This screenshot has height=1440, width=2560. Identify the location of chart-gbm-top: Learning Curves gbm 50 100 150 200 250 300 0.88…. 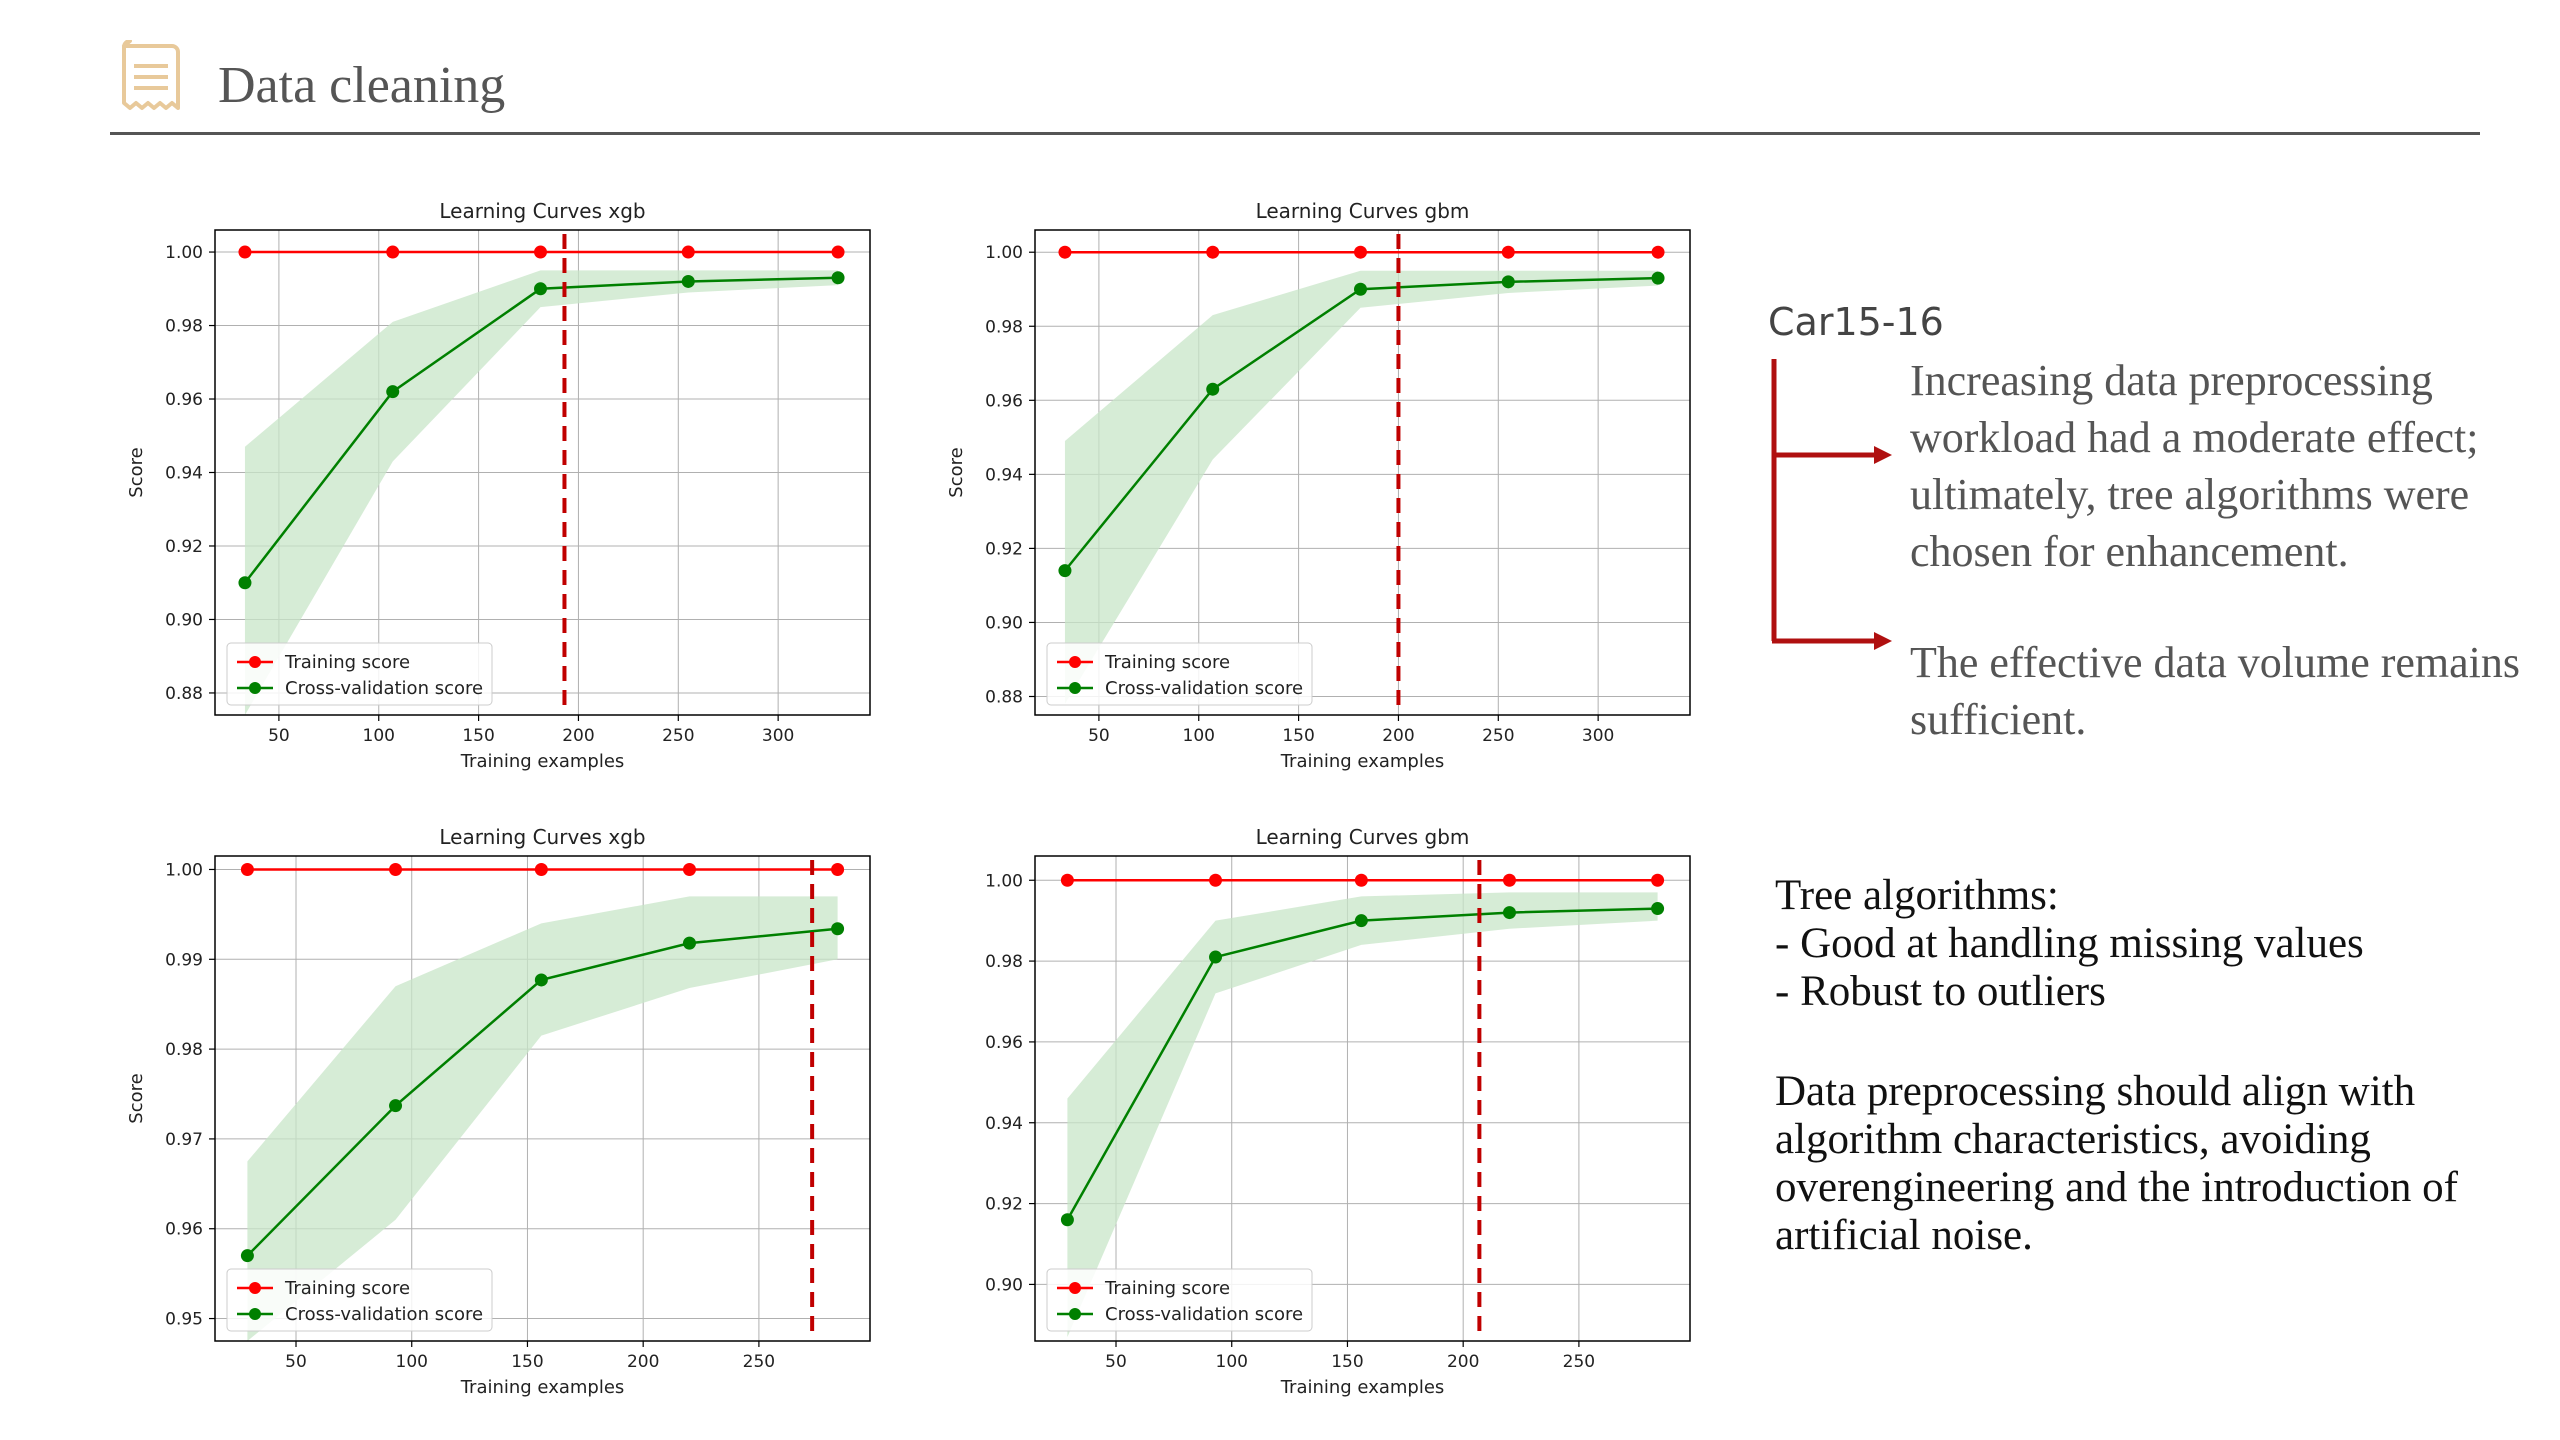
(1350, 490).